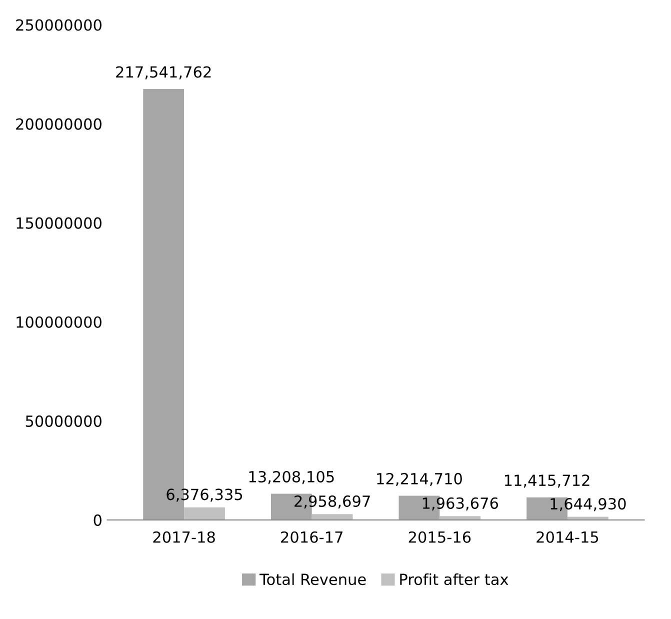 Image resolution: width=671 pixels, height=619 pixels. Describe the element at coordinates (59, 25) in the screenshot. I see `y-tick-label: 250000000` at that location.